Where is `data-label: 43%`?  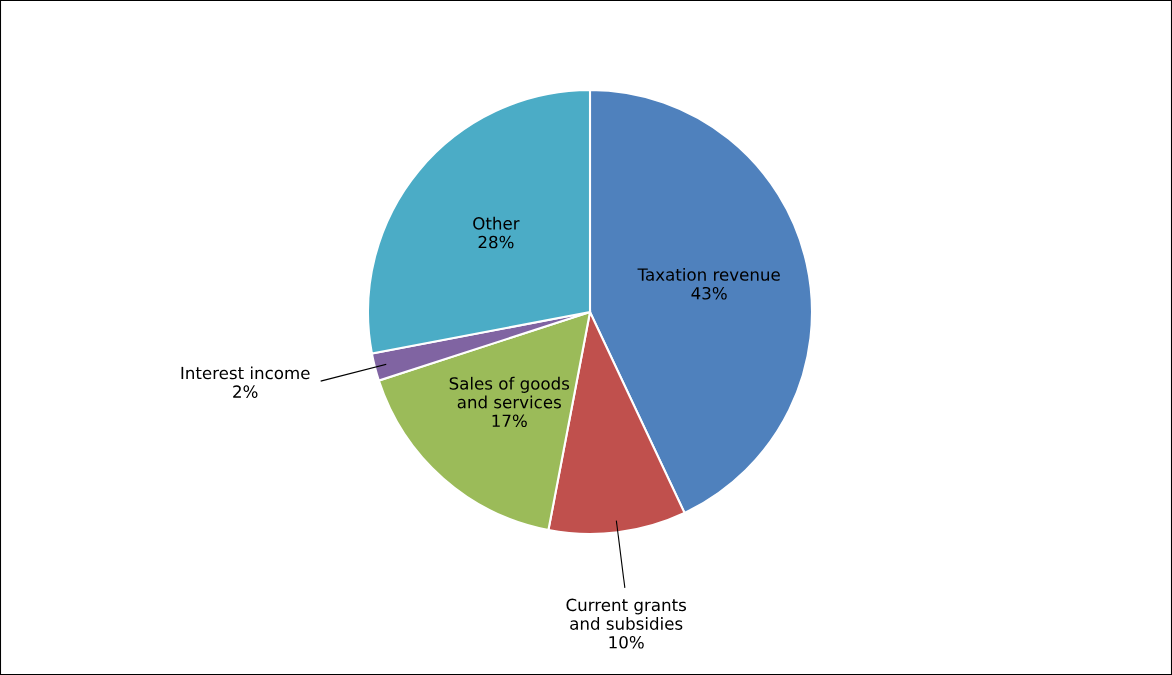
data-label: 43% is located at coordinates (709, 293).